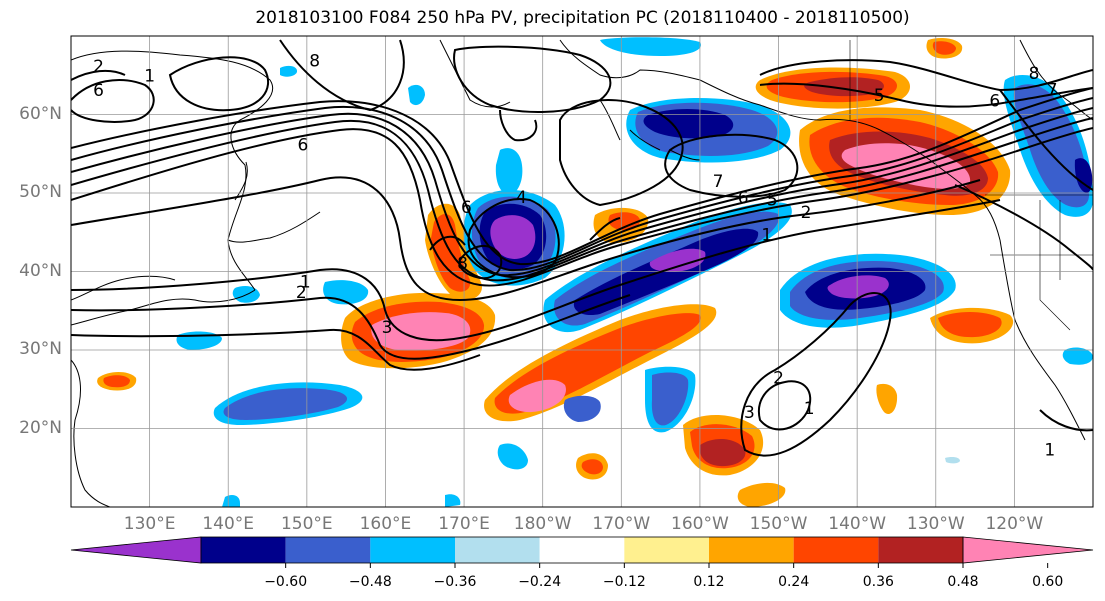 Image resolution: width=1105 pixels, height=601 pixels. What do you see at coordinates (621, 524) in the screenshot?
I see `lon-tick-label: 170°W` at bounding box center [621, 524].